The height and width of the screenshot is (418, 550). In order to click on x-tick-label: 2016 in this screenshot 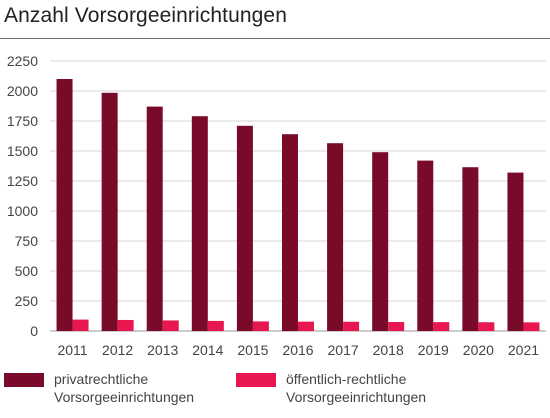, I will do `click(297, 350)`.